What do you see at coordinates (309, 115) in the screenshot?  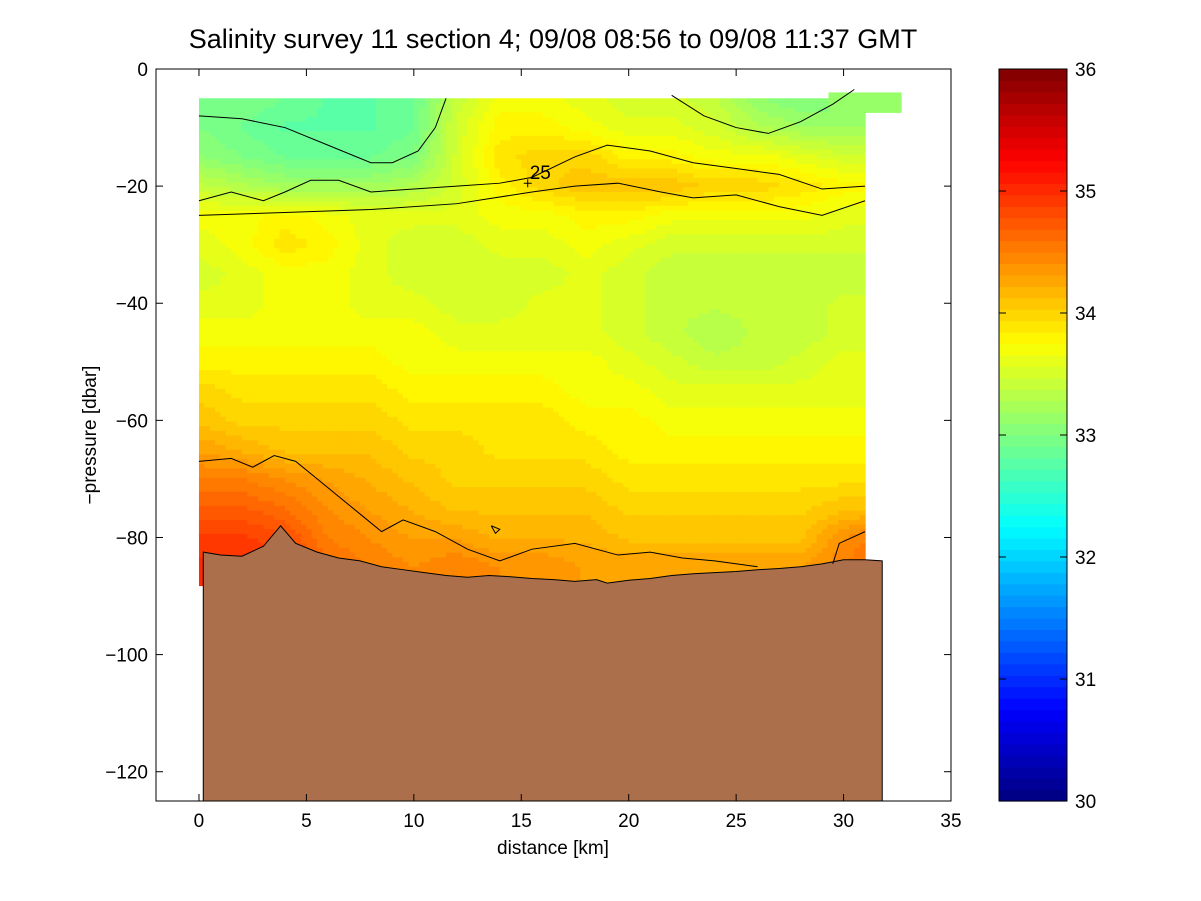 I see `heatmap-cell-2083` at bounding box center [309, 115].